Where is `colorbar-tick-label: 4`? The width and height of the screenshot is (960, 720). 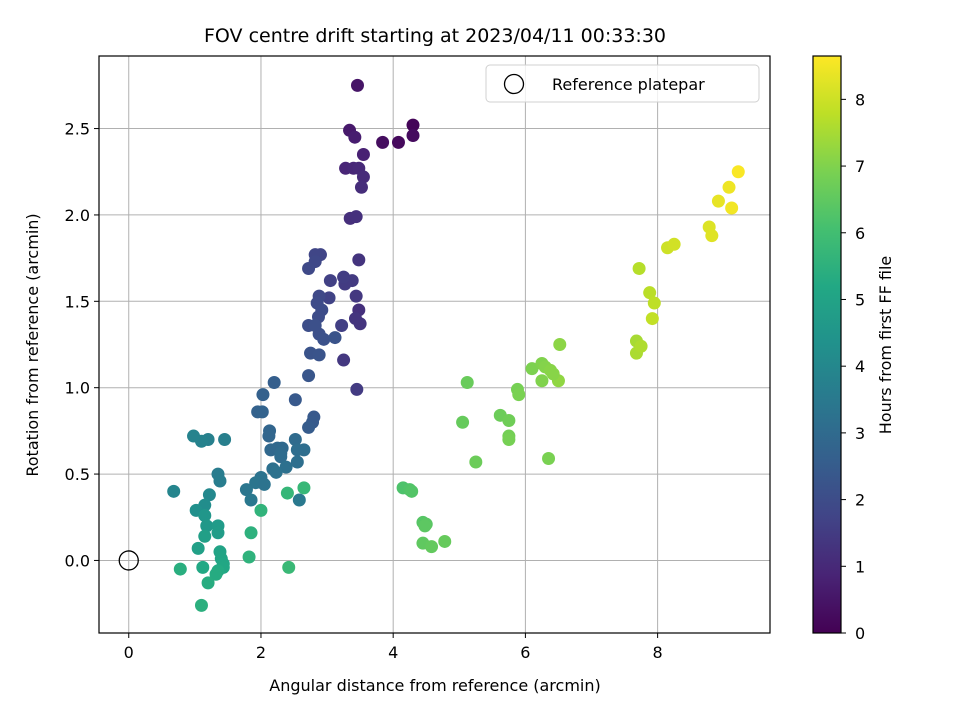
colorbar-tick-label: 4 is located at coordinates (860, 366).